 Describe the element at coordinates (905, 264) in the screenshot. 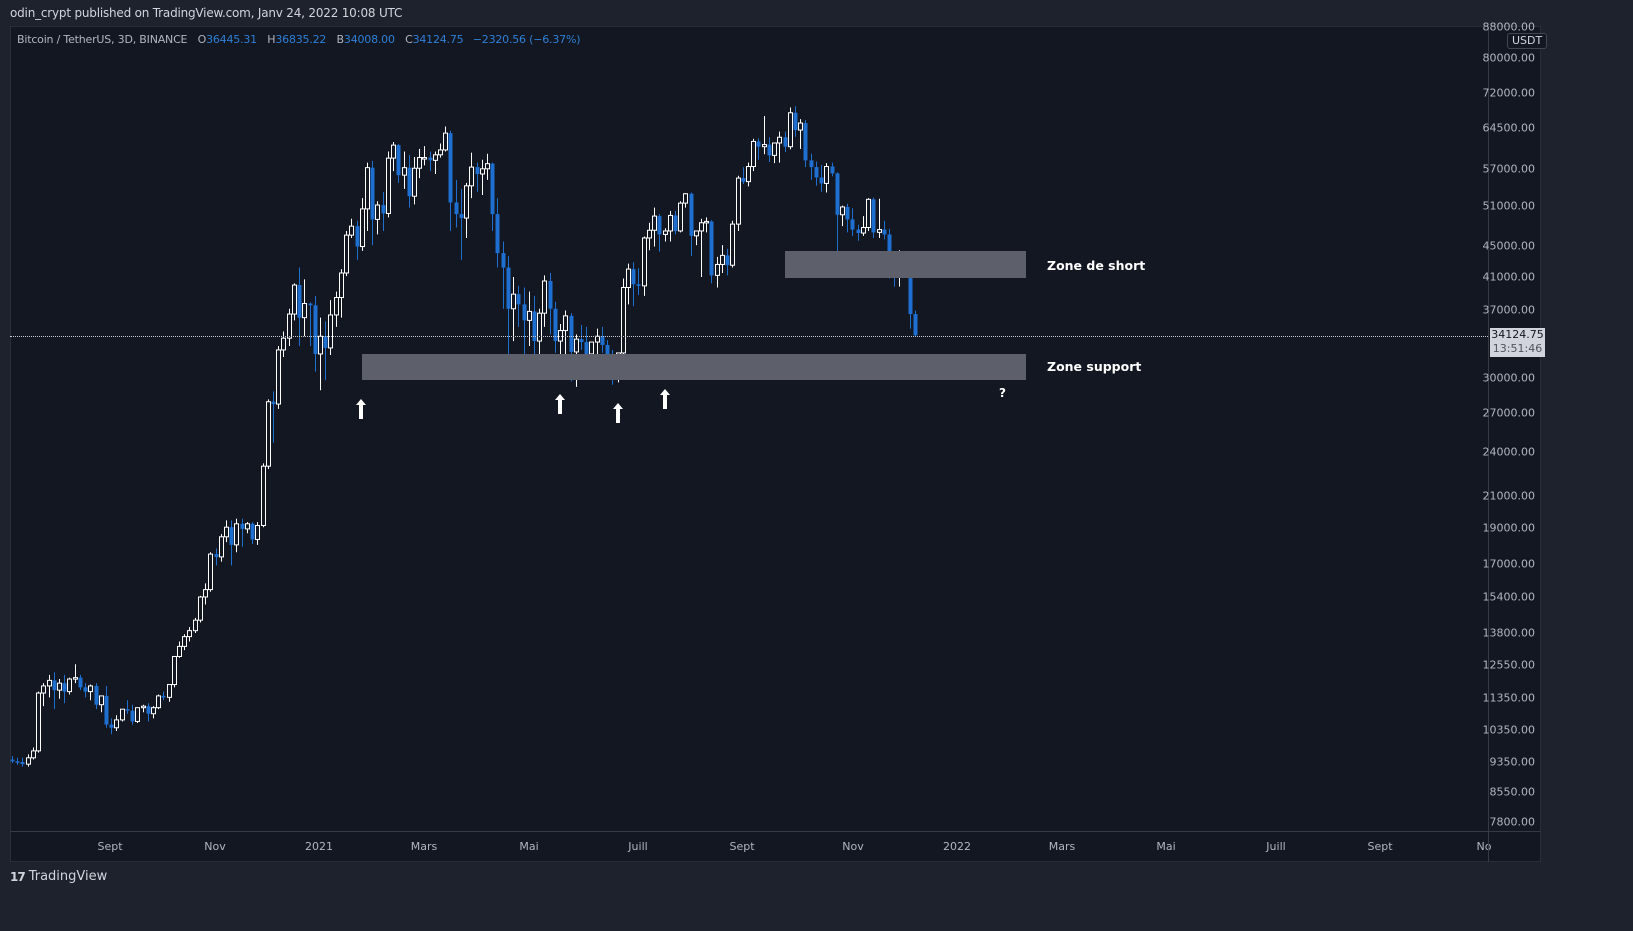

I see `zone-short-rect` at that location.